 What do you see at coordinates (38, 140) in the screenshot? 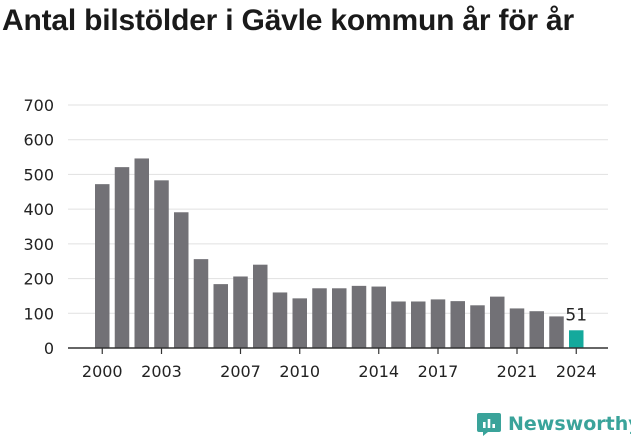
I see `y-tick-label: 600` at bounding box center [38, 140].